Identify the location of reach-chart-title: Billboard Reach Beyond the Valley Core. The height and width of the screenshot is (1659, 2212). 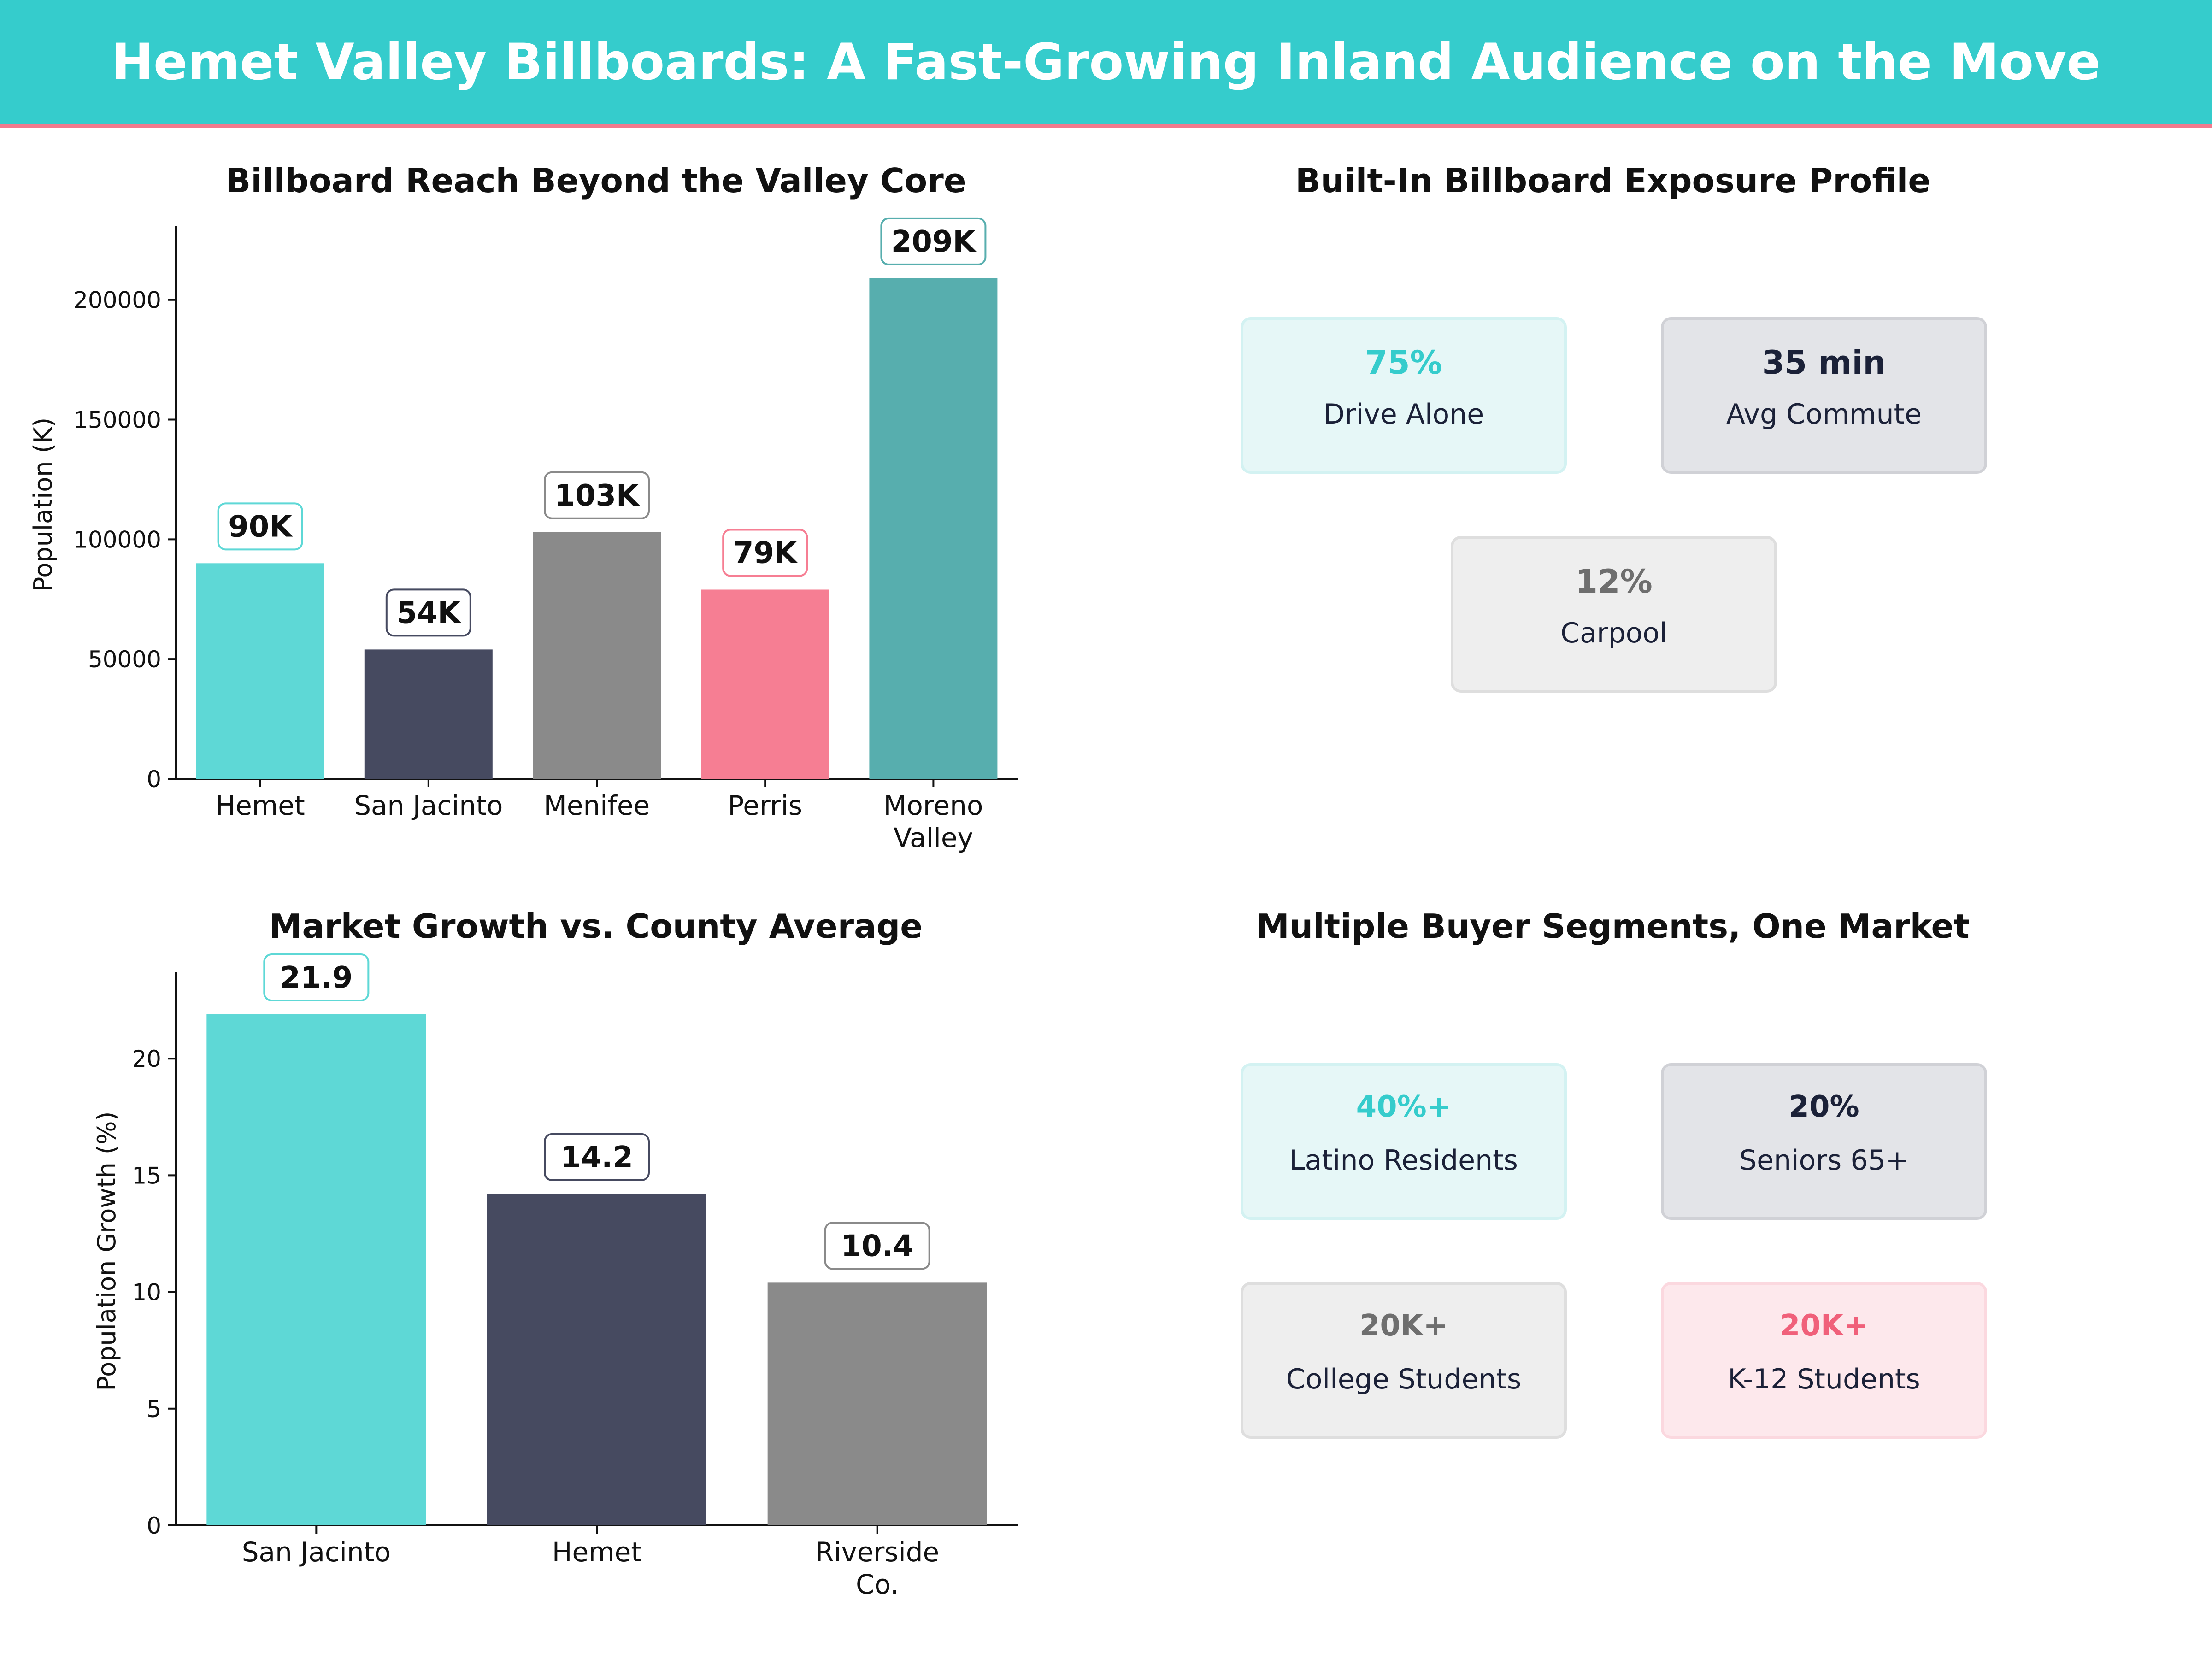
(595, 180).